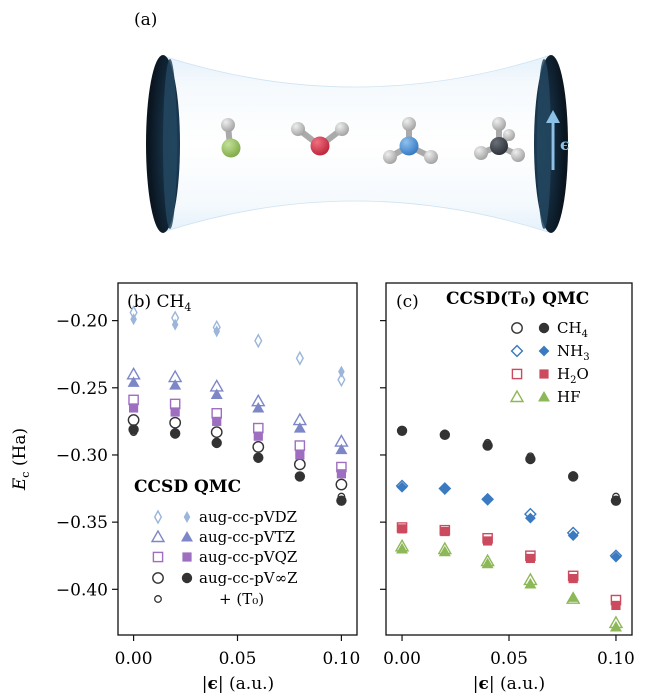  Describe the element at coordinates (569, 397) in the screenshot. I see `legend-label: HF` at that location.